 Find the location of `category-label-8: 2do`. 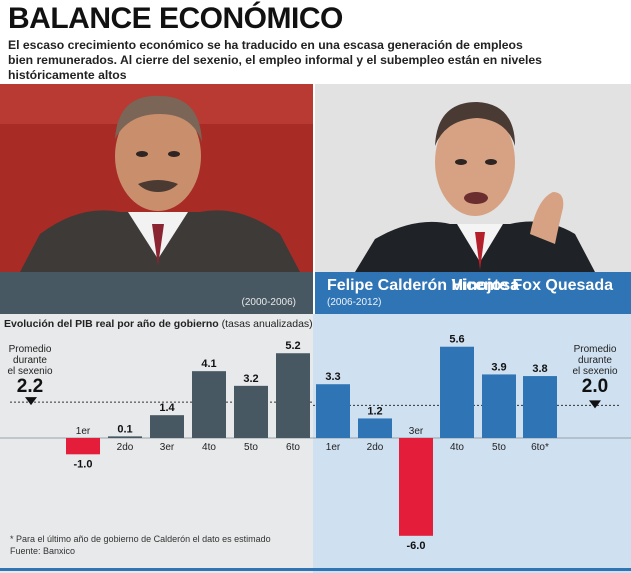

category-label-8: 2do is located at coordinates (375, 447).